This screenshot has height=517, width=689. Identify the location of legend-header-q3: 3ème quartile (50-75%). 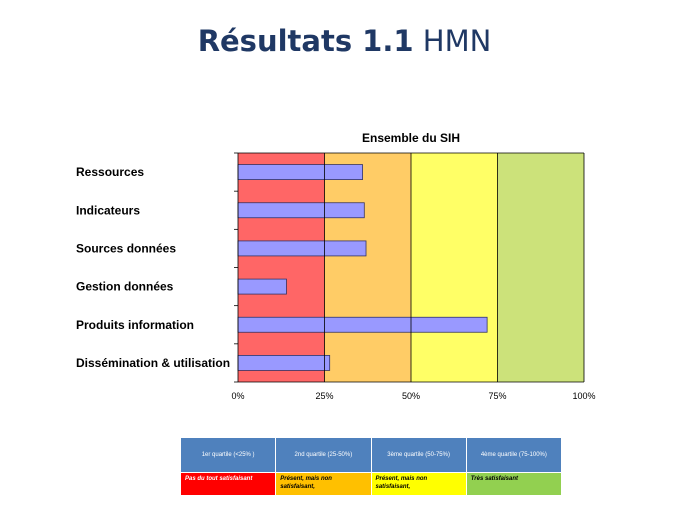
(418, 455).